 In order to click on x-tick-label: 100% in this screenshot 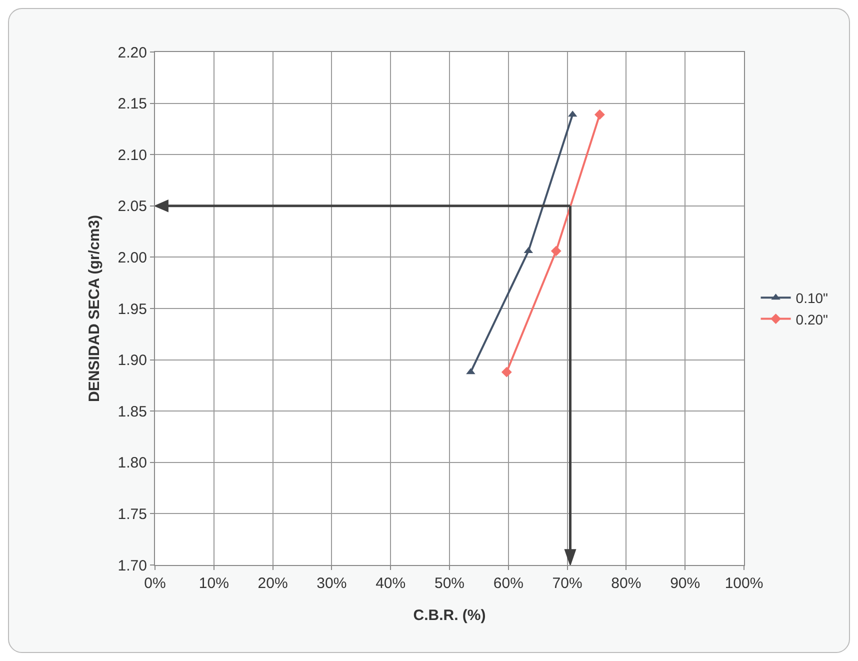, I will do `click(744, 583)`.